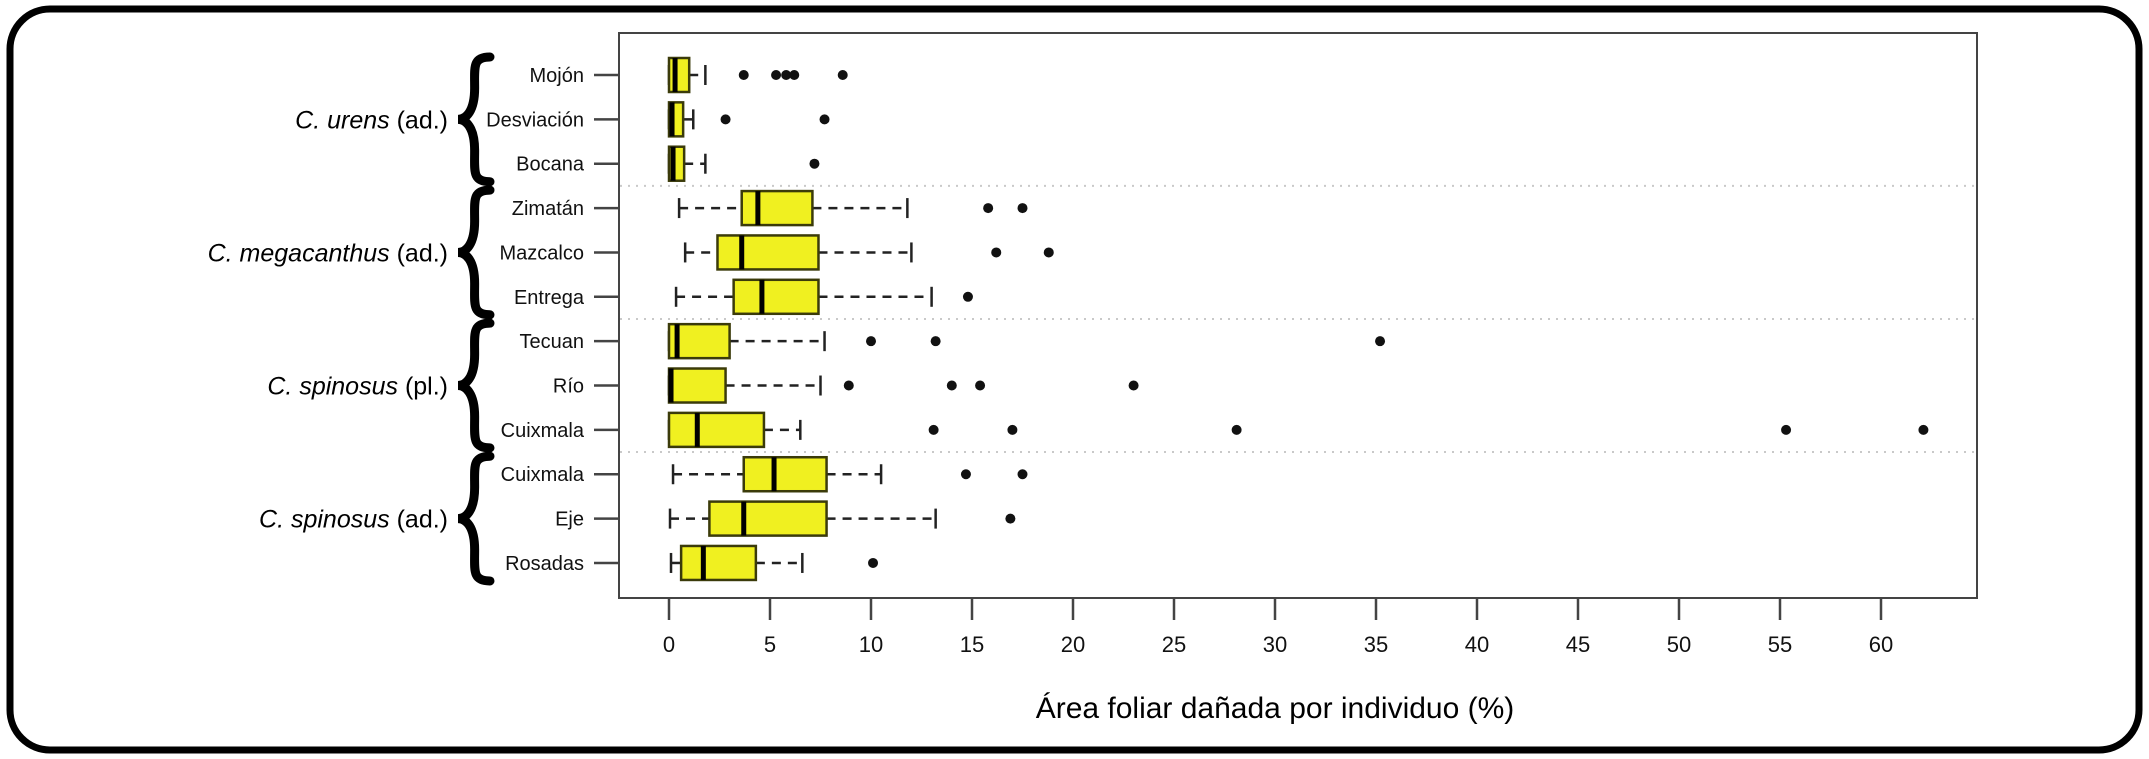 This screenshot has width=2149, height=759. I want to click on row-label: Bocana, so click(550, 165).